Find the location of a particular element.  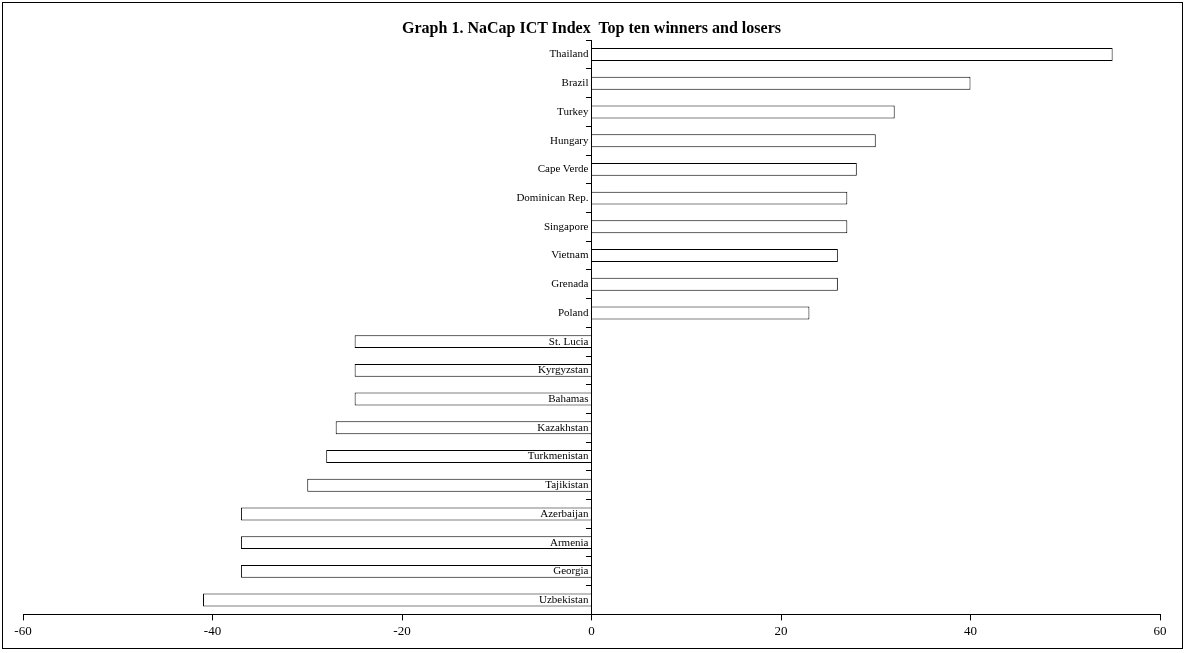

x-tick-label: 0 is located at coordinates (591, 630).